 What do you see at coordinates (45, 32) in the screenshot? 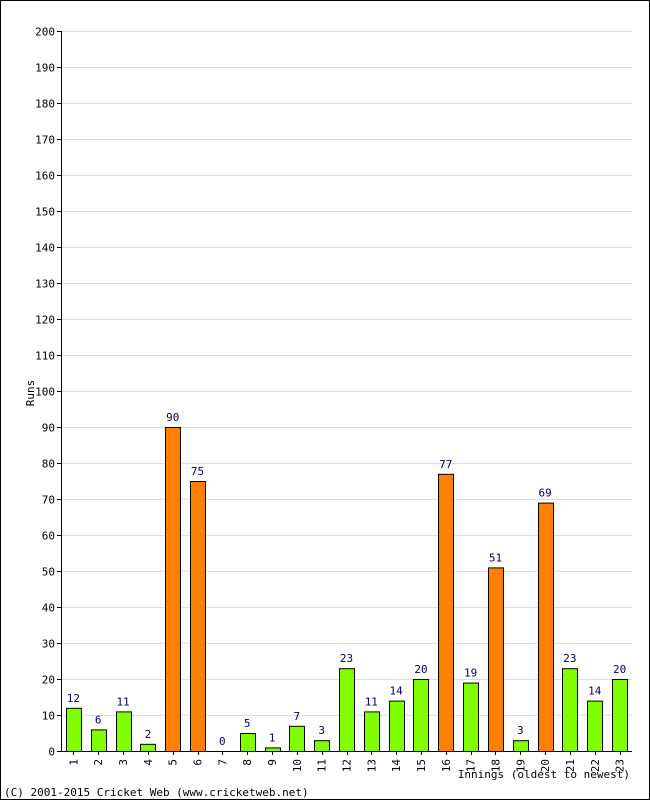
I see `y-tick-label: 200` at bounding box center [45, 32].